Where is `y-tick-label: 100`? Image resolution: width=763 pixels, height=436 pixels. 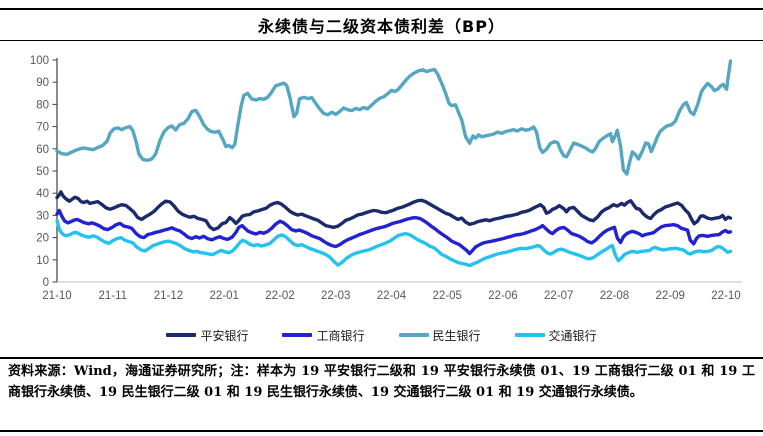
y-tick-label: 100 is located at coordinates (39, 61).